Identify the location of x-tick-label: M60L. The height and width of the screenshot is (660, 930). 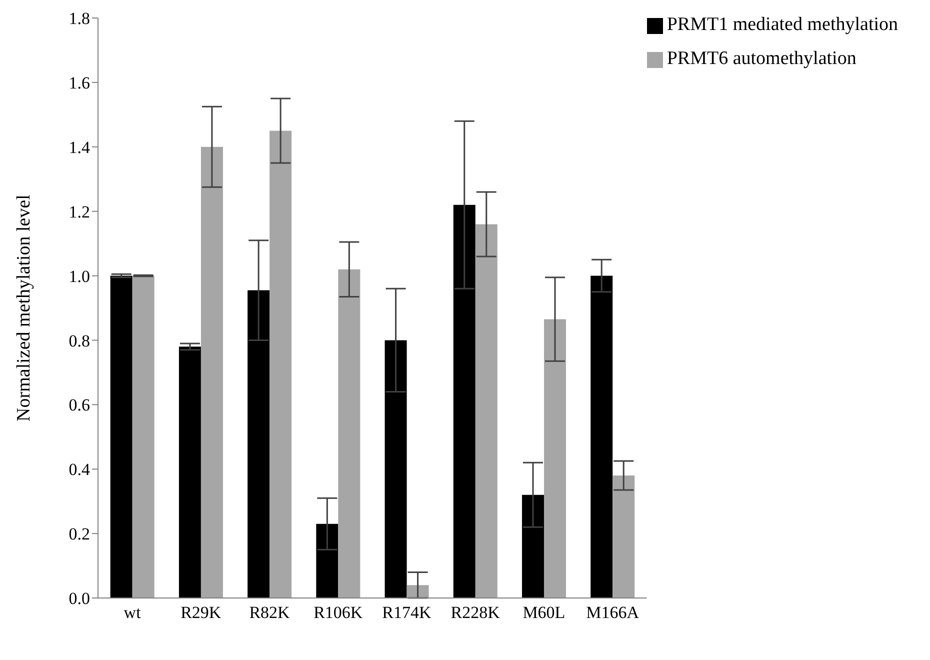
(544, 612).